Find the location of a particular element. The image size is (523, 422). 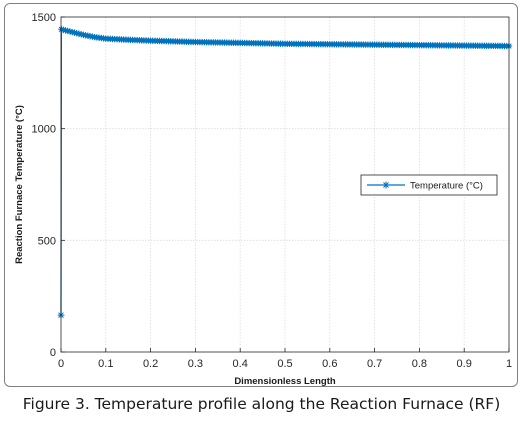

x-tick-label: 0.3 is located at coordinates (195, 364).